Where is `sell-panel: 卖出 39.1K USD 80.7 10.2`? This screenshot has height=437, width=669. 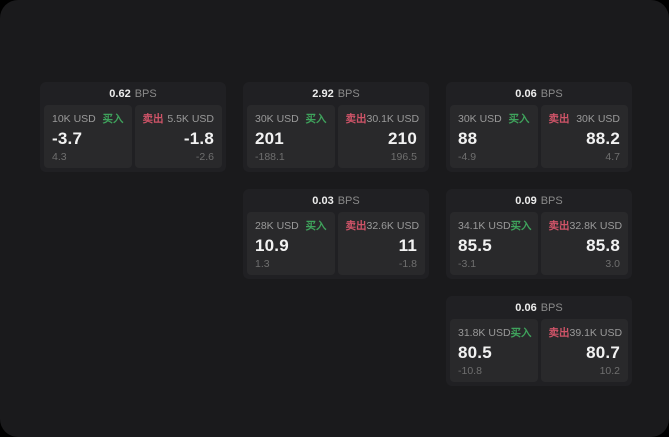 sell-panel: 卖出 39.1K USD 80.7 10.2 is located at coordinates (584, 350).